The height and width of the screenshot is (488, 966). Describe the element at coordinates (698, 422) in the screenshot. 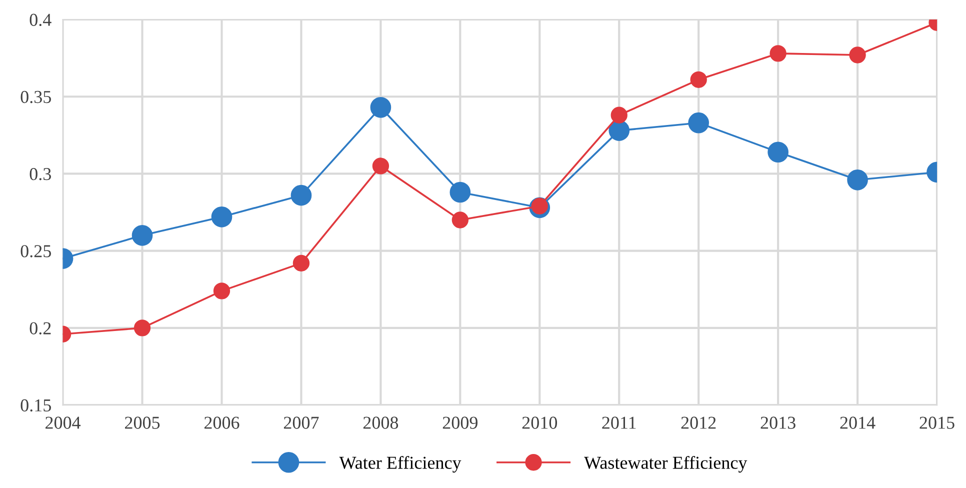

I see `x-tick-label: 2012` at that location.